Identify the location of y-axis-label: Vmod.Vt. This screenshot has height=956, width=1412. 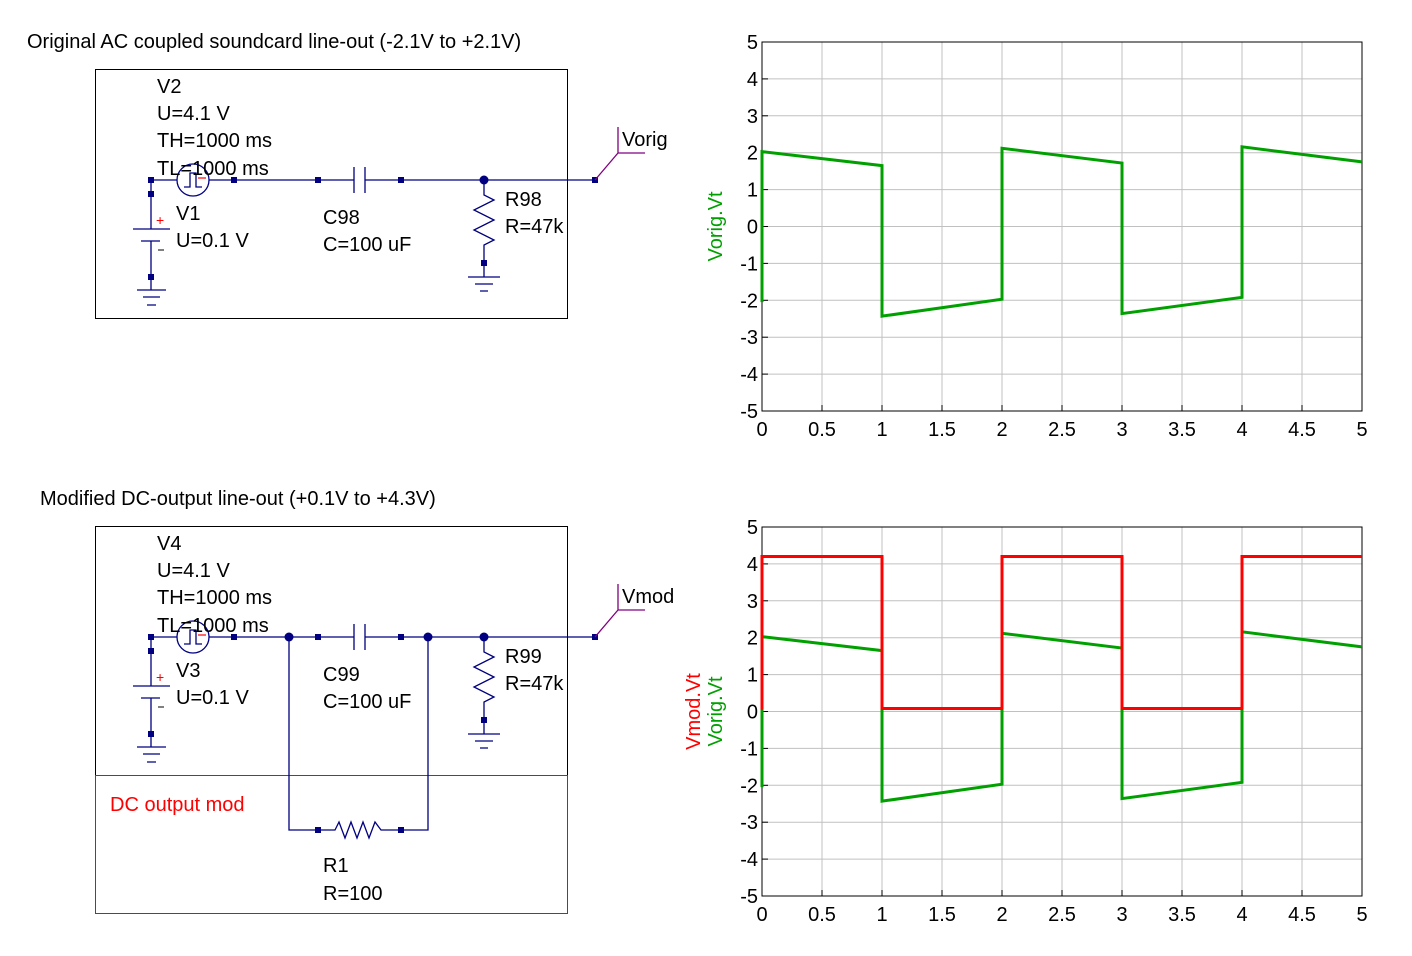
(694, 711).